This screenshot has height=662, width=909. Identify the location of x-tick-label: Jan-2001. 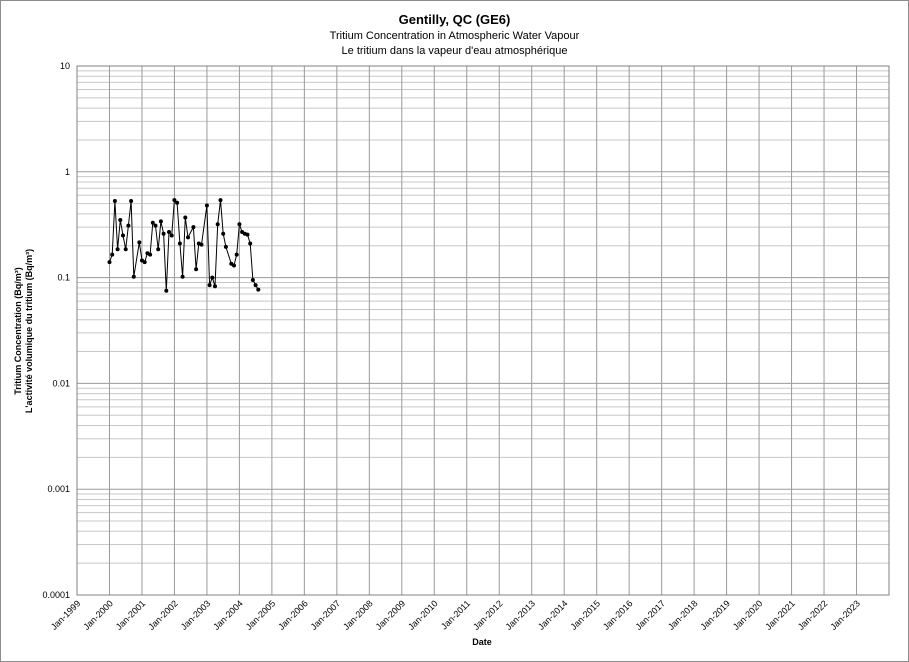
(131, 615).